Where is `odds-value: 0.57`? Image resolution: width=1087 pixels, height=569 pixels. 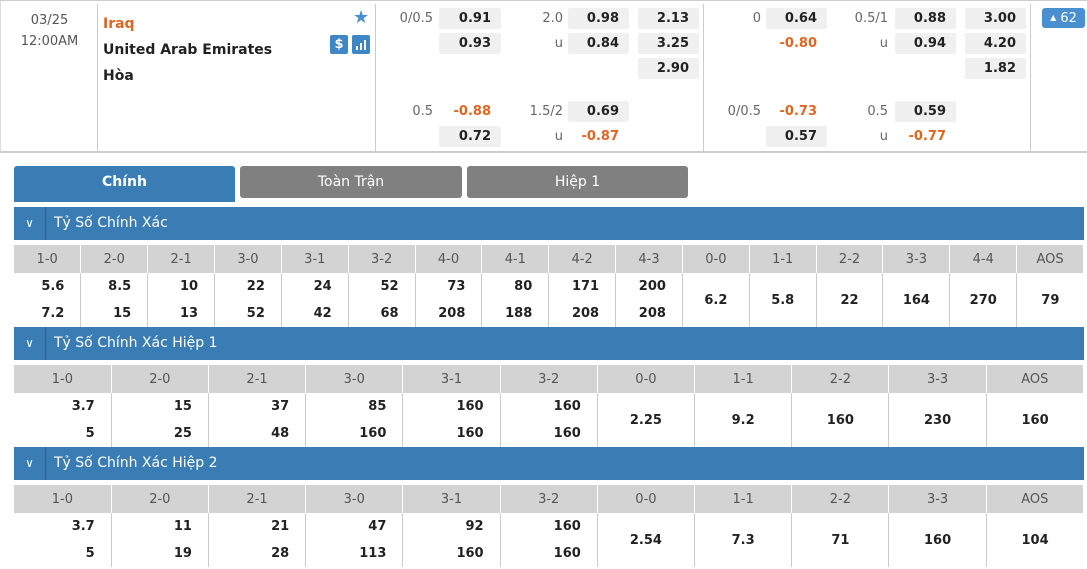 odds-value: 0.57 is located at coordinates (796, 136).